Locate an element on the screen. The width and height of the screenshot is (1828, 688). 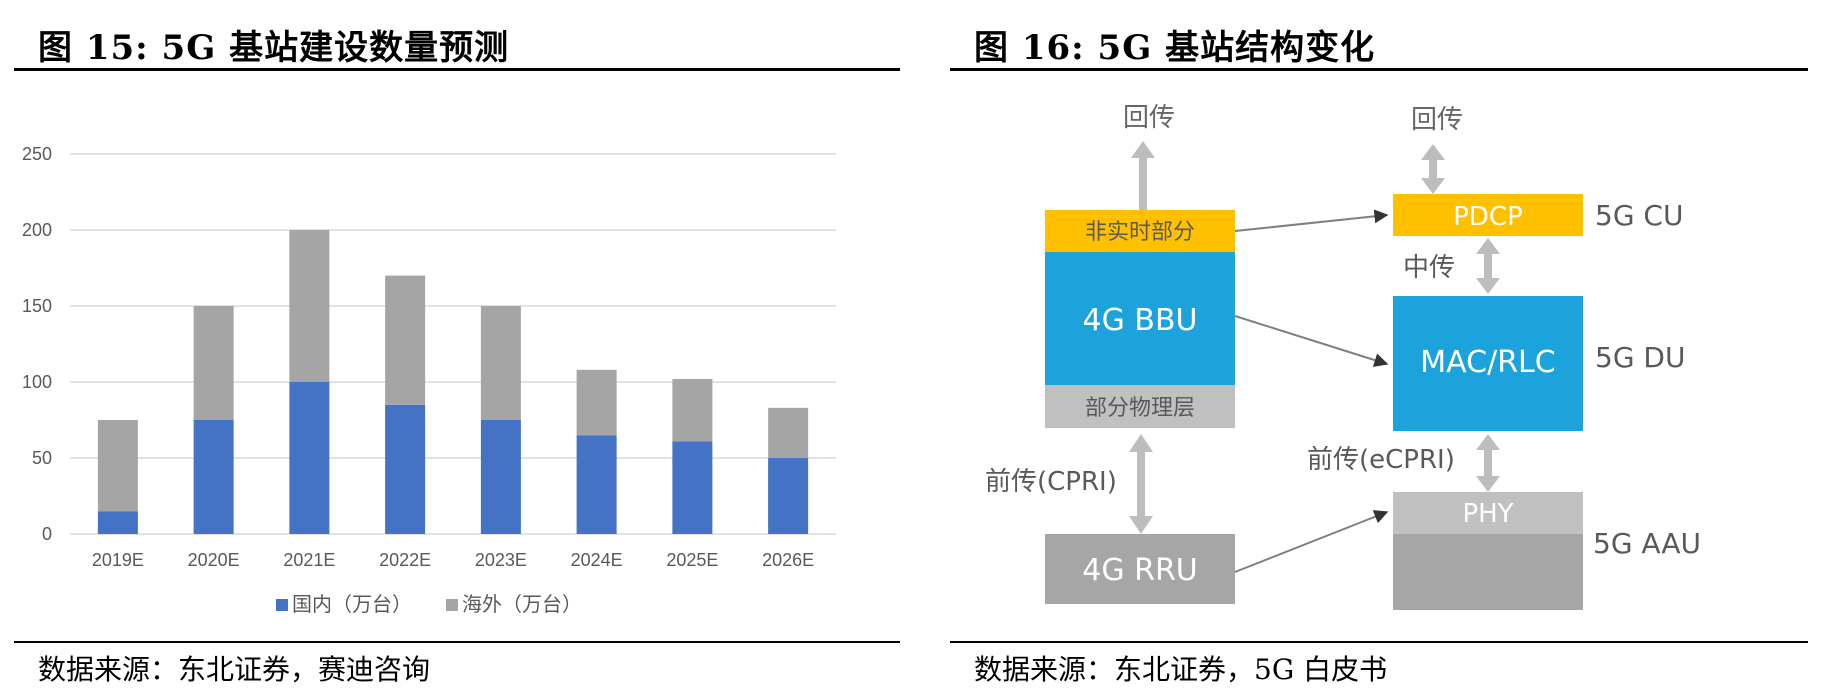
mac-rlc-label: MAC/RLC is located at coordinates (1487, 362).